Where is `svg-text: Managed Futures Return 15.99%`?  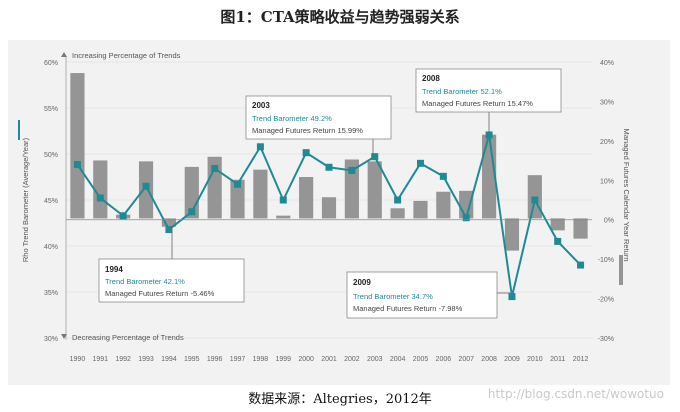 svg-text: Managed Futures Return 15.99% is located at coordinates (307, 130).